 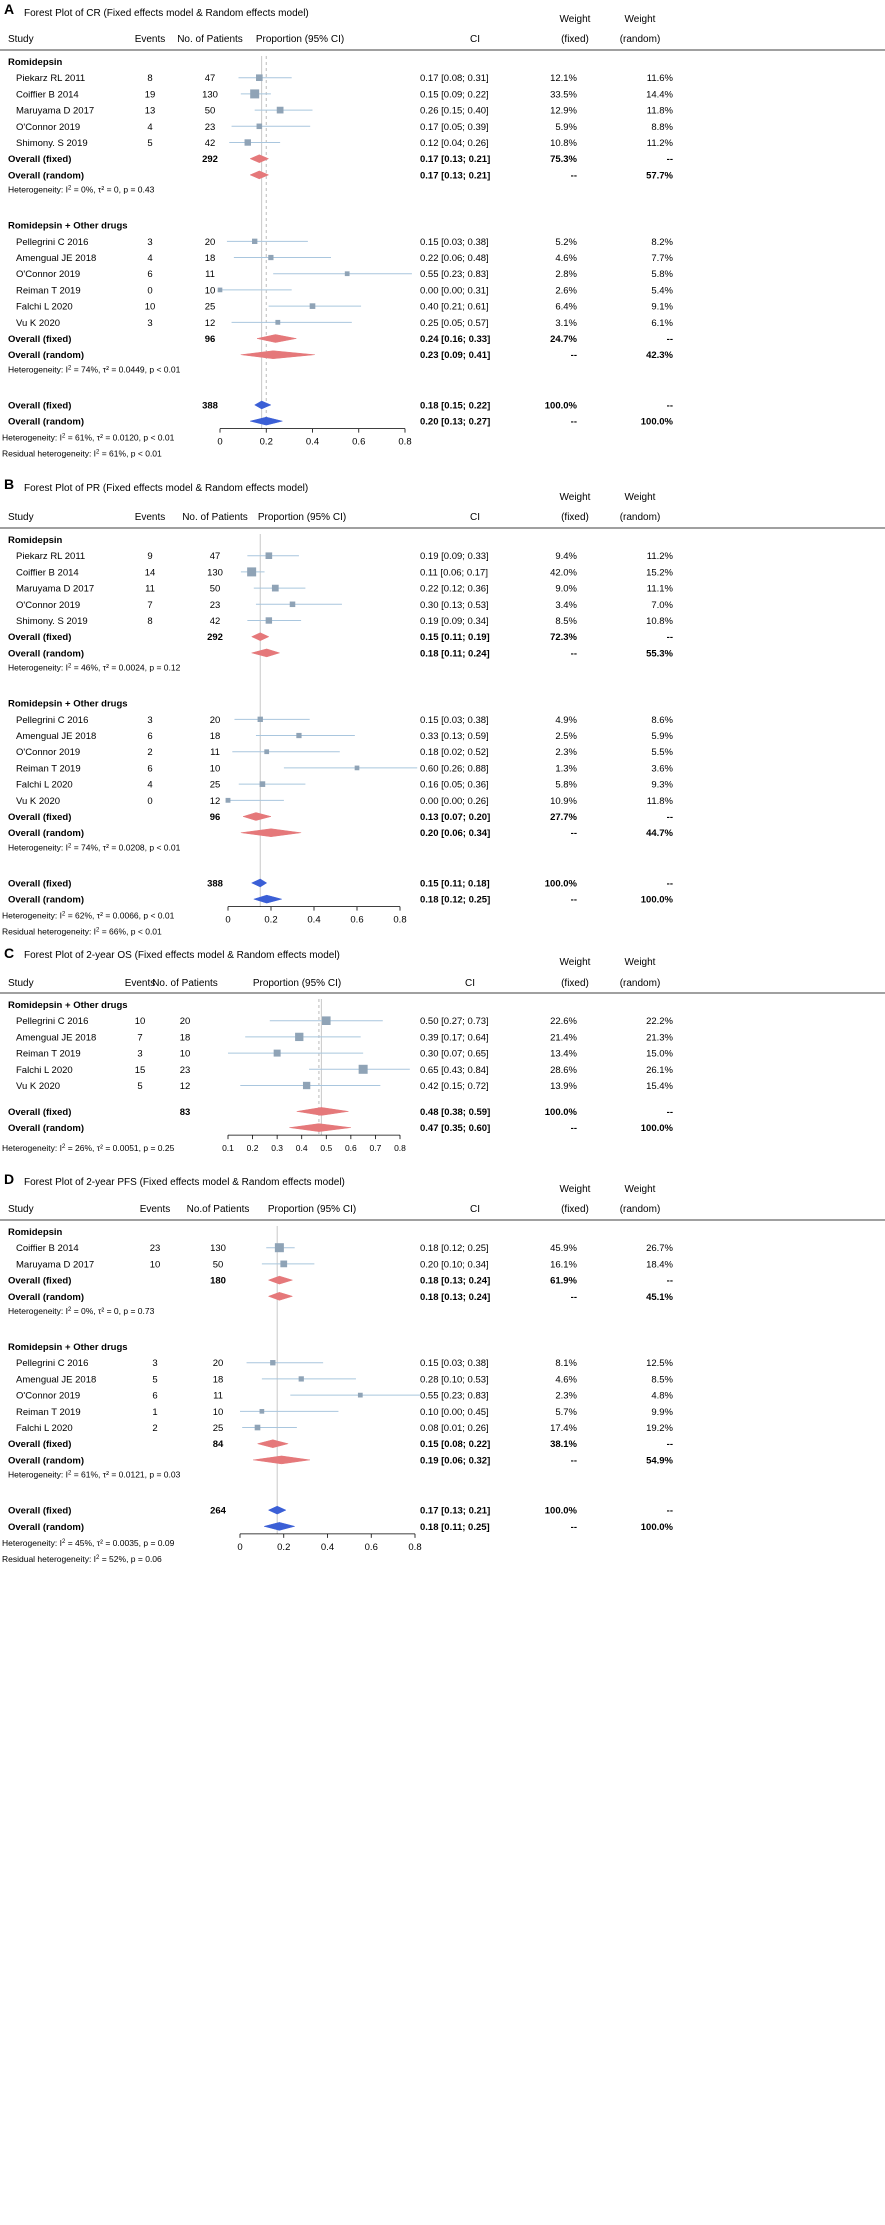 What do you see at coordinates (659, 1428) in the screenshot?
I see `study-weight-random: 19.2%` at bounding box center [659, 1428].